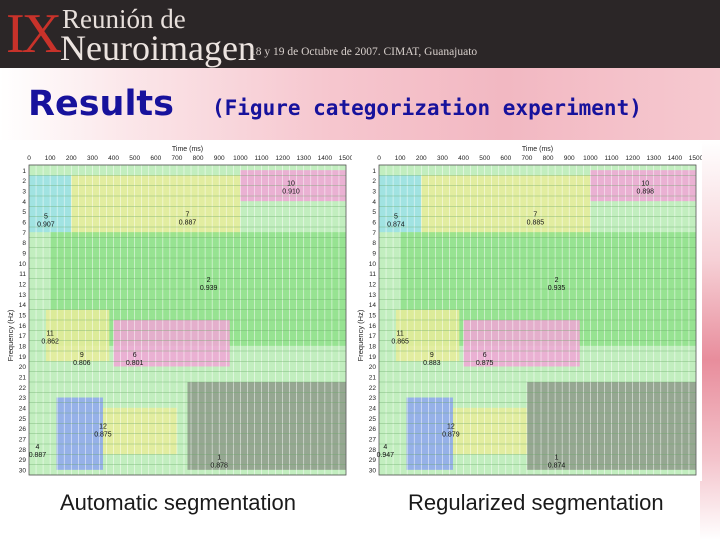 The width and height of the screenshot is (720, 540). What do you see at coordinates (23, 305) in the screenshot?
I see `freq-tick-label: 14` at bounding box center [23, 305].